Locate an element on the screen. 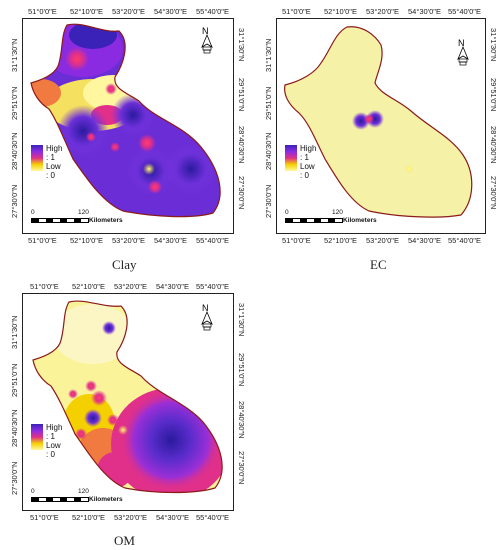 This screenshot has width=502, height=550. om-map is located at coordinates (127, 397).